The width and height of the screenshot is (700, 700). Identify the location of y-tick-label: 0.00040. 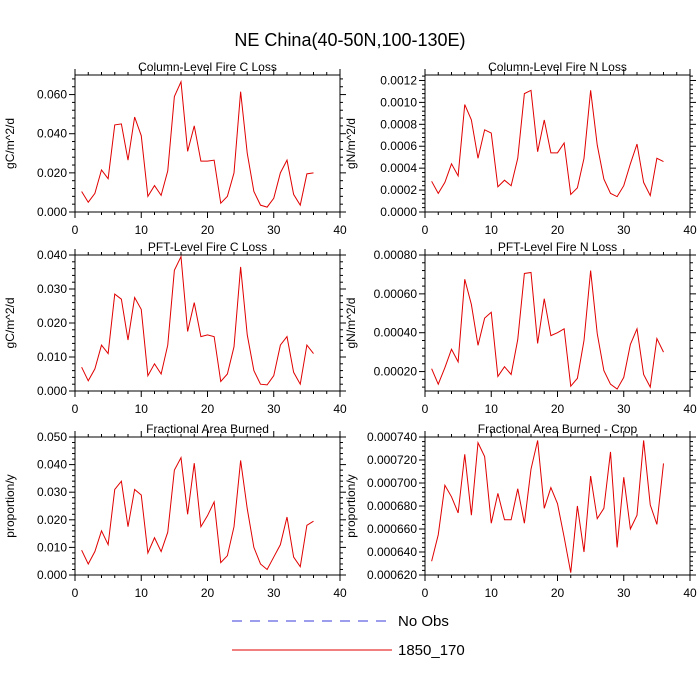
(396, 333).